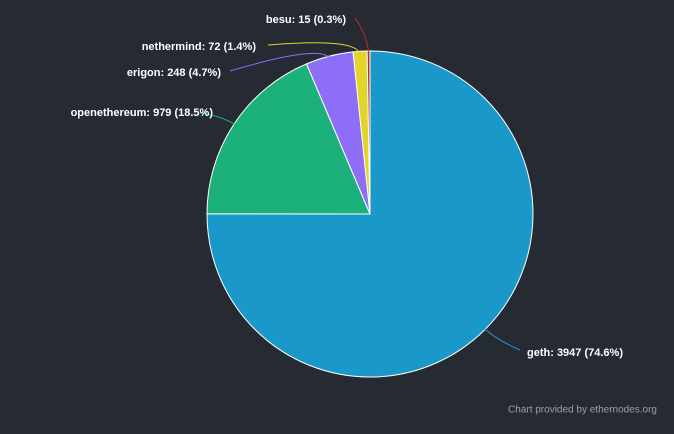  What do you see at coordinates (306, 20) in the screenshot?
I see `data-label: besu: 15 (0.3%)` at bounding box center [306, 20].